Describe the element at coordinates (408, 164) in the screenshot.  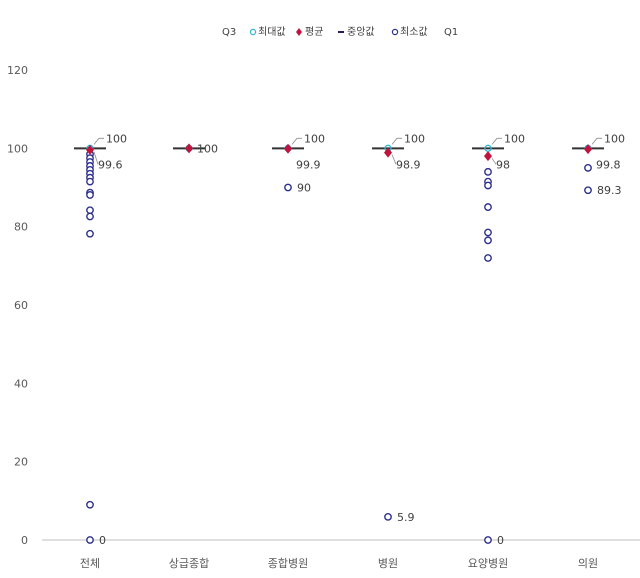
I see `data-label-mean: 98.9` at that location.